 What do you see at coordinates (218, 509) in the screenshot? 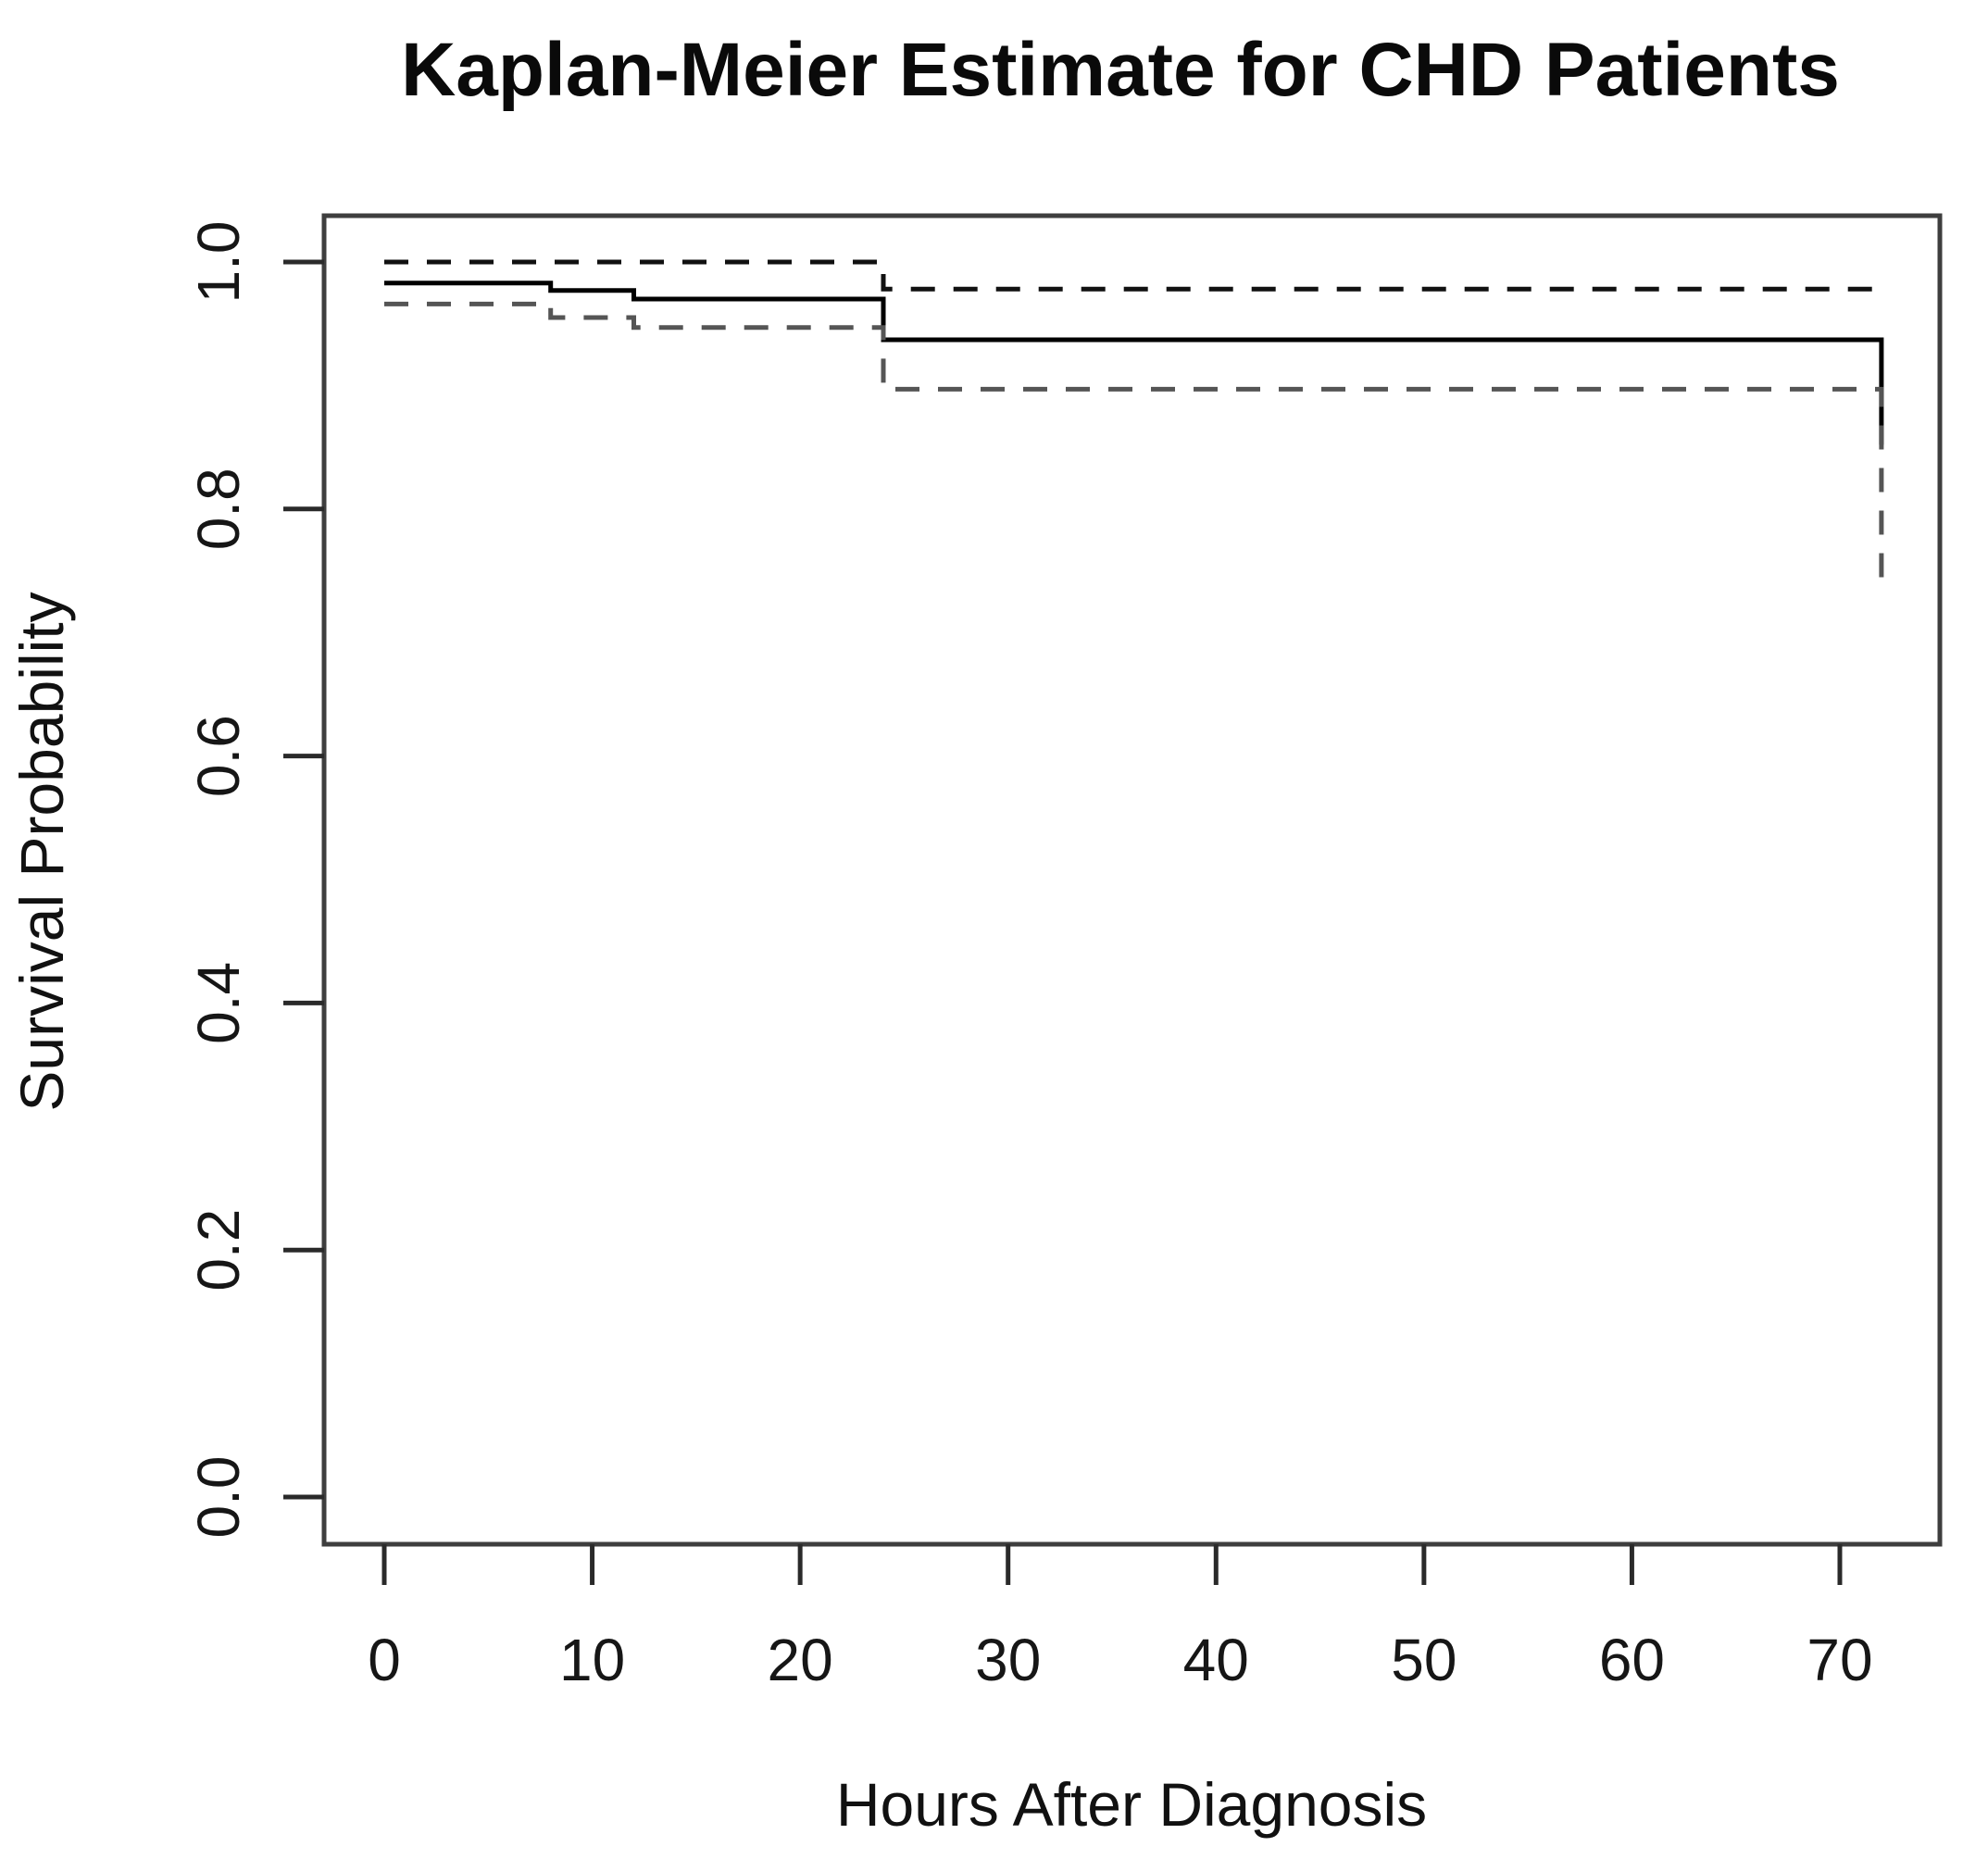
I see `y-tick-label: 0.8` at bounding box center [218, 509].